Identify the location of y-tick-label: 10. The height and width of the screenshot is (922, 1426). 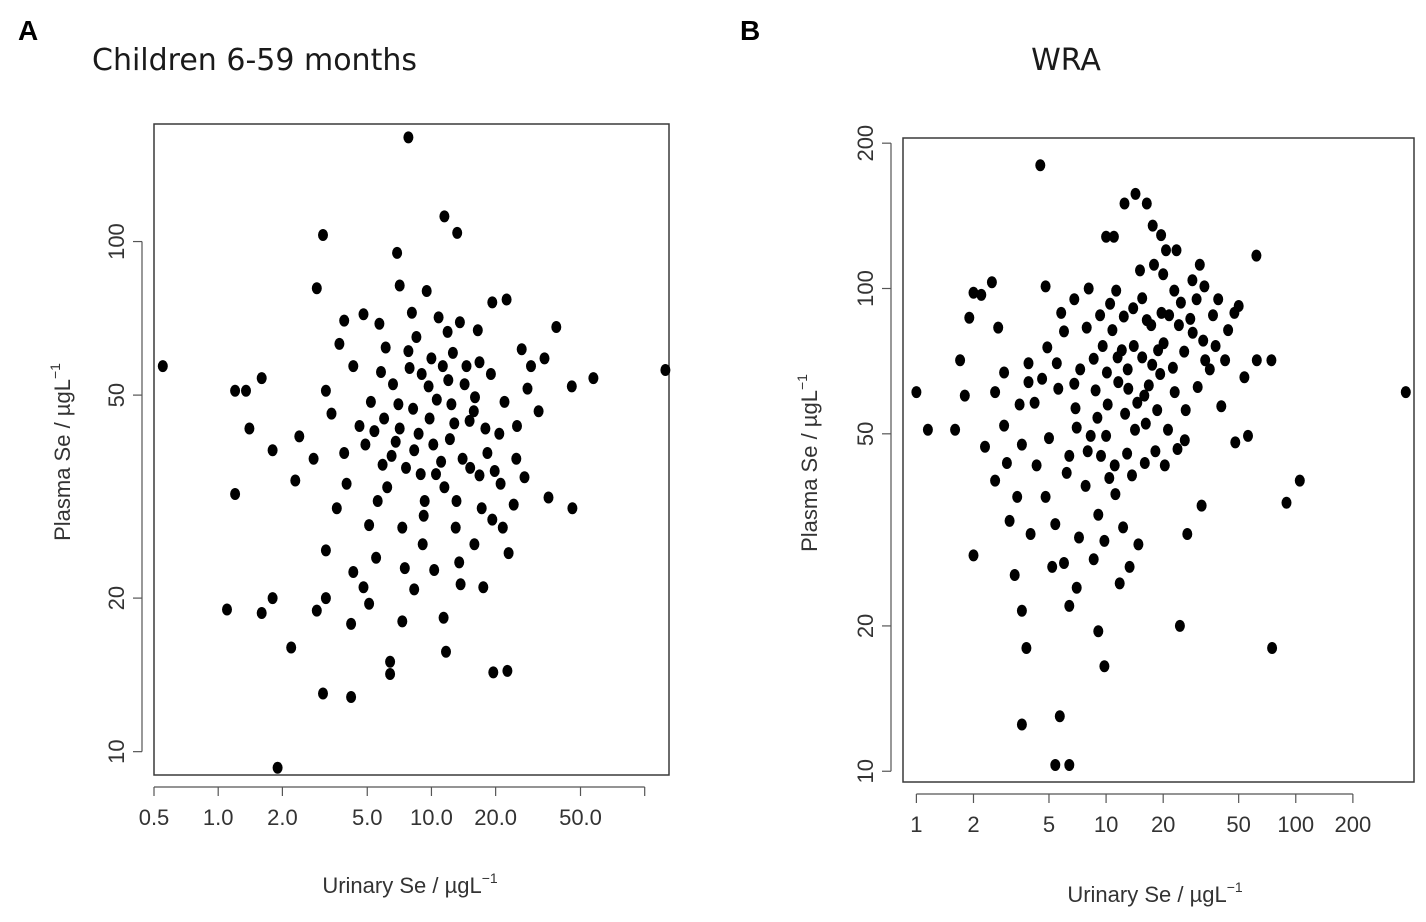
(865, 771).